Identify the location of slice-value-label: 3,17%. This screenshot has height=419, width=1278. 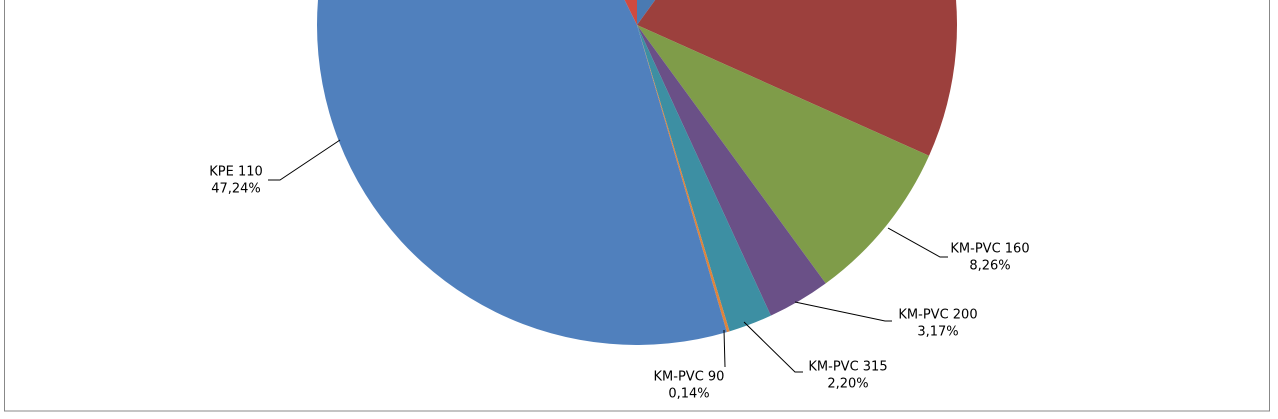
(937, 332).